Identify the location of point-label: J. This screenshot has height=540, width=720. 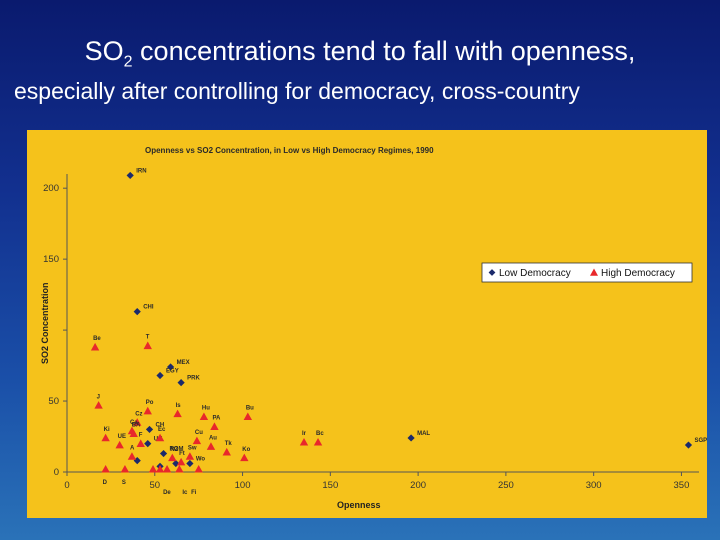
(98, 397).